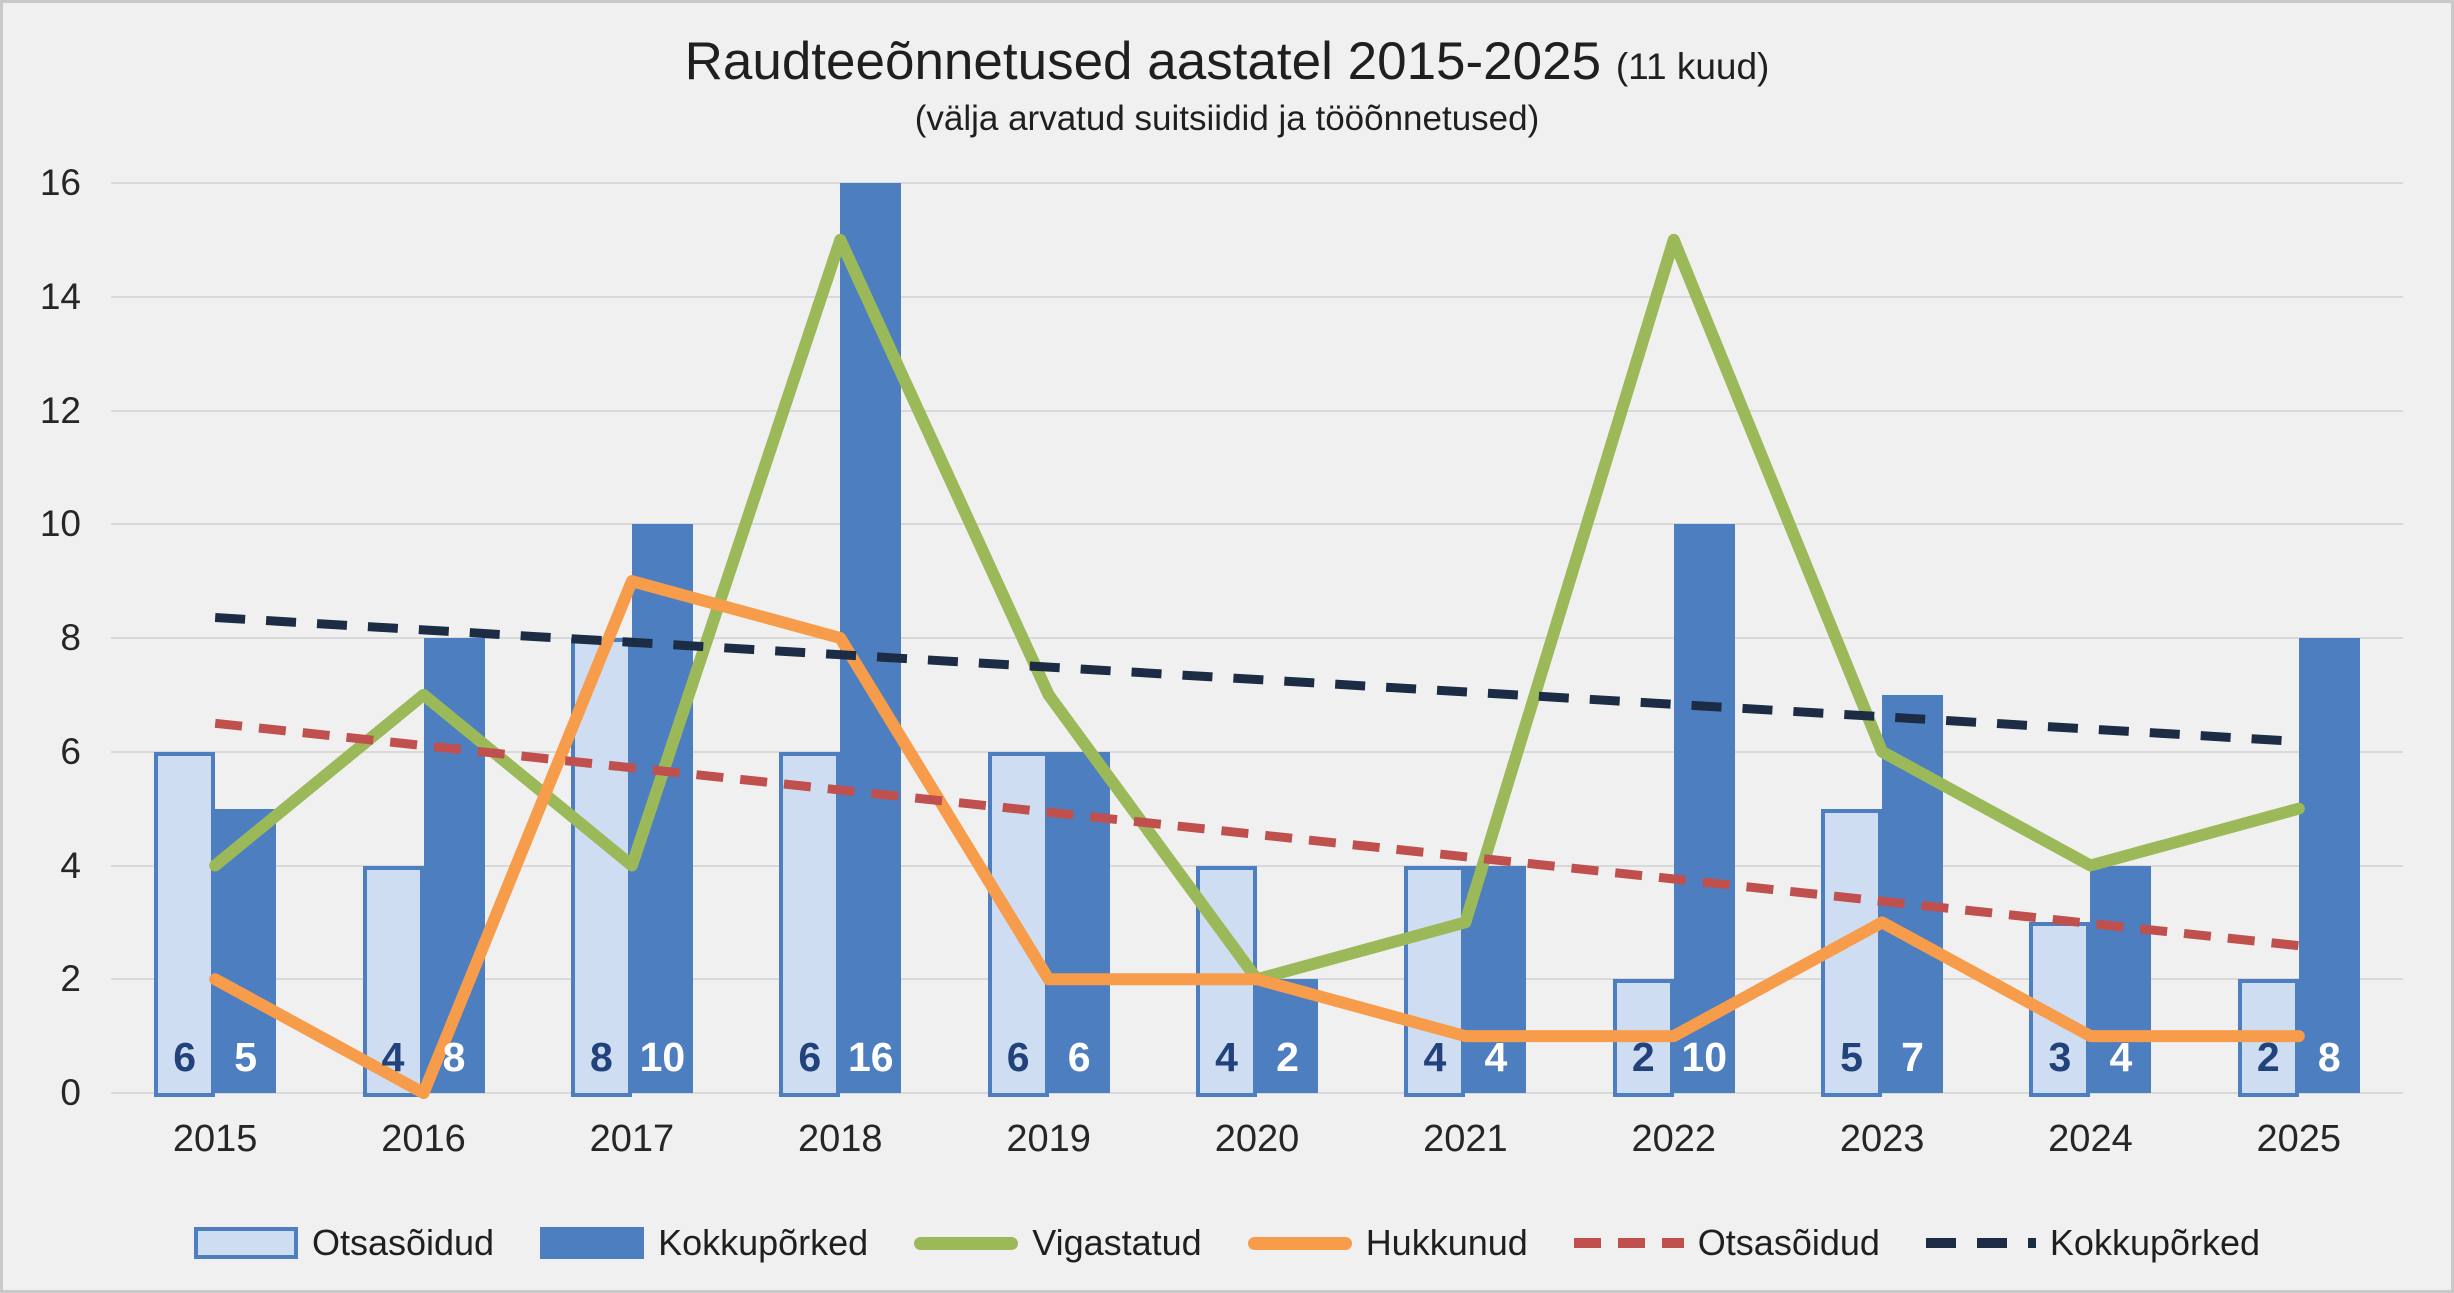  Describe the element at coordinates (60, 296) in the screenshot. I see `y-axis-tick-label: 14` at that location.